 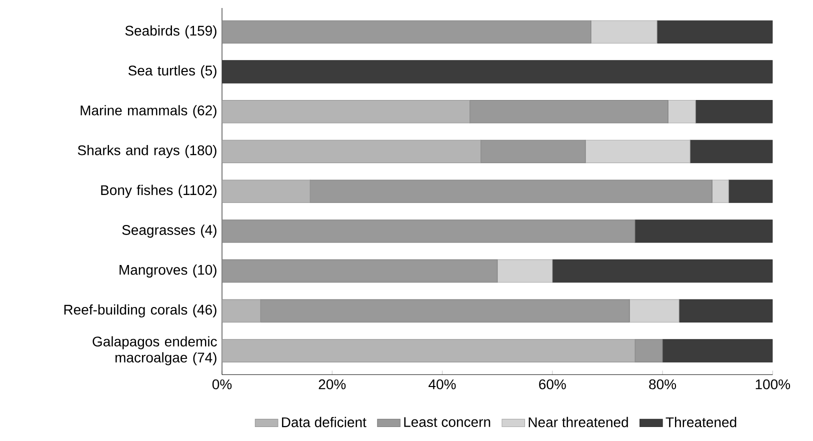 What do you see at coordinates (168, 271) in the screenshot?
I see `y-tick-label: Mangroves (10)` at bounding box center [168, 271].